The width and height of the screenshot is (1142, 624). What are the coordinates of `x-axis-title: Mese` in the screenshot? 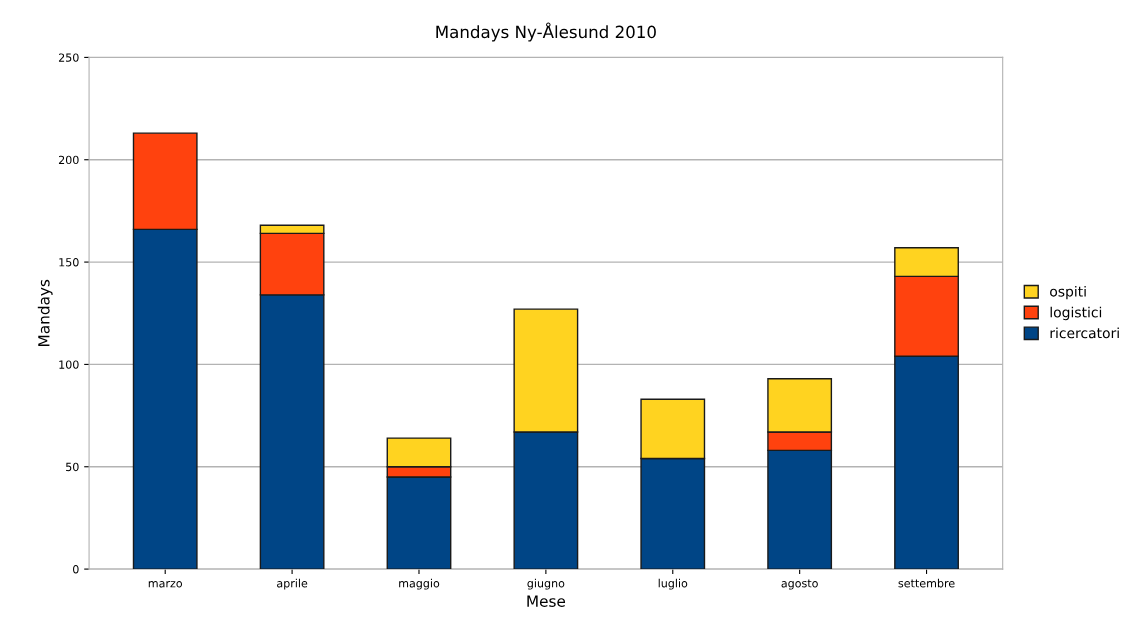 It's located at (546, 601).